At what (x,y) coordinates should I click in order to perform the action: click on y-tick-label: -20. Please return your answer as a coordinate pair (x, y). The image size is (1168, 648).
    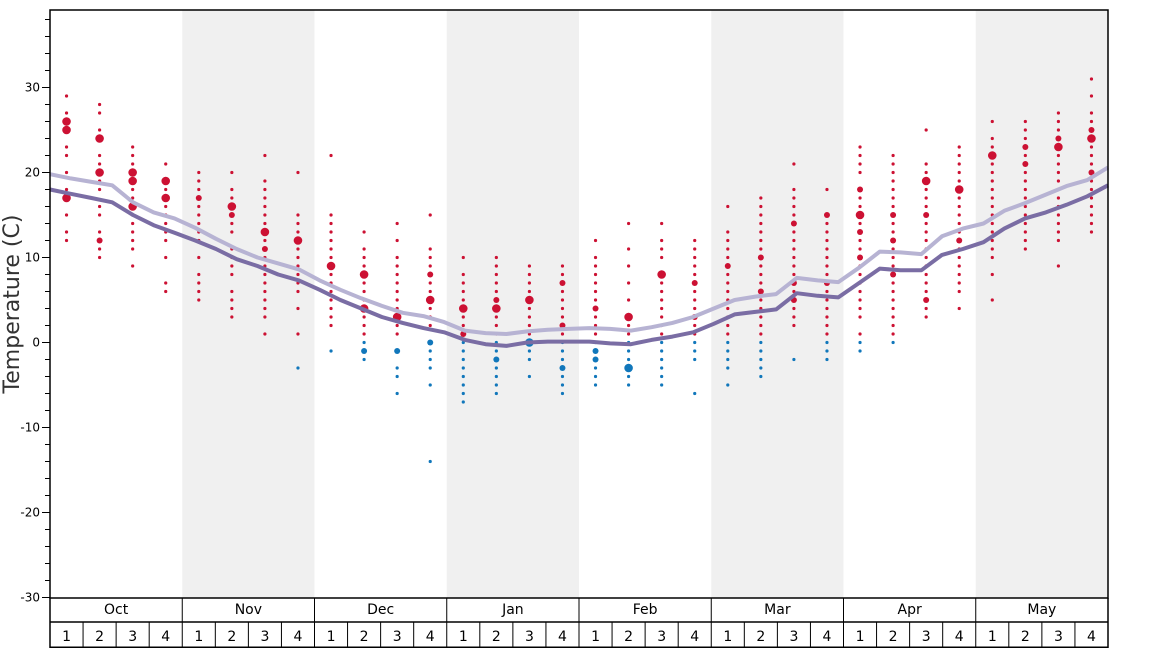
    Looking at the image, I should click on (30, 513).